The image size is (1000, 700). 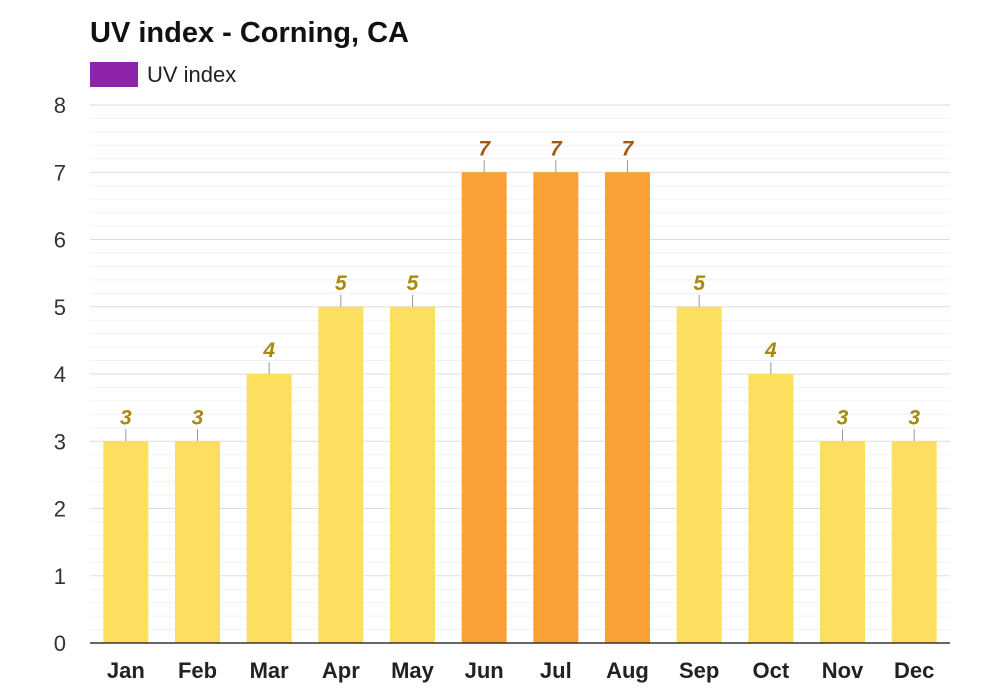 I want to click on bar-jun, so click(x=484, y=407).